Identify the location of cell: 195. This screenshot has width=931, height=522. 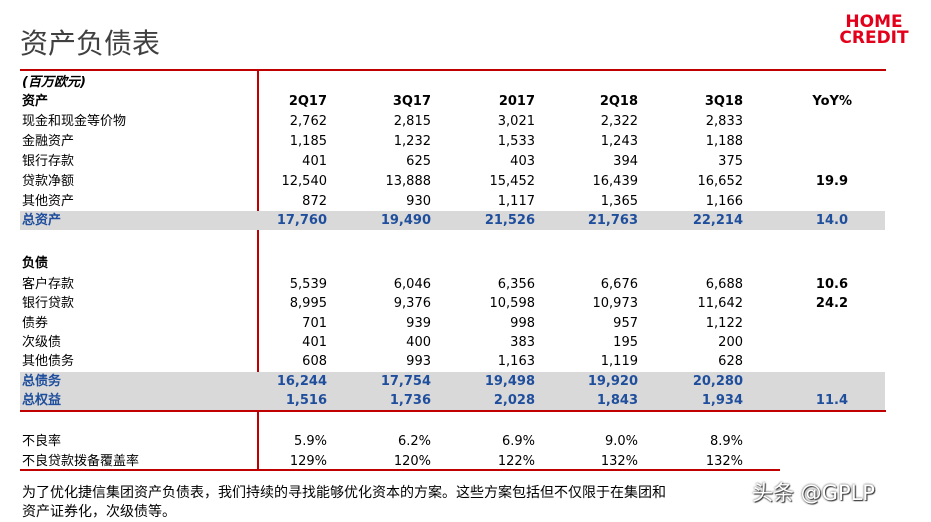
(625, 342).